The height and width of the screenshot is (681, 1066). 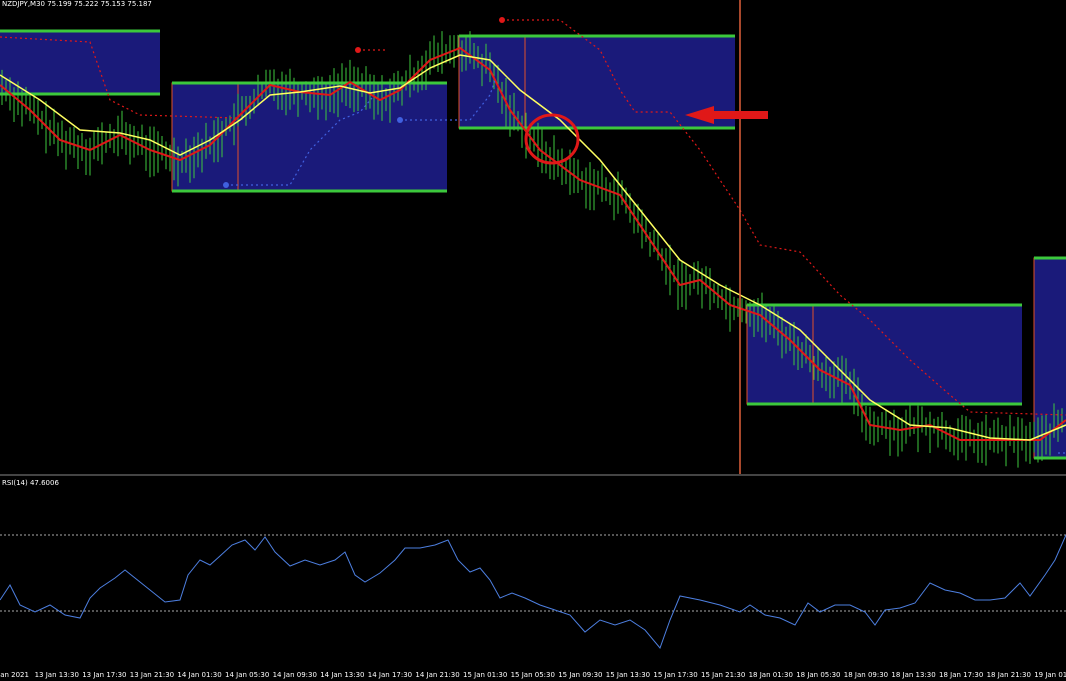 I want to click on time-label: 13 Jan 2021, so click(x=14, y=675).